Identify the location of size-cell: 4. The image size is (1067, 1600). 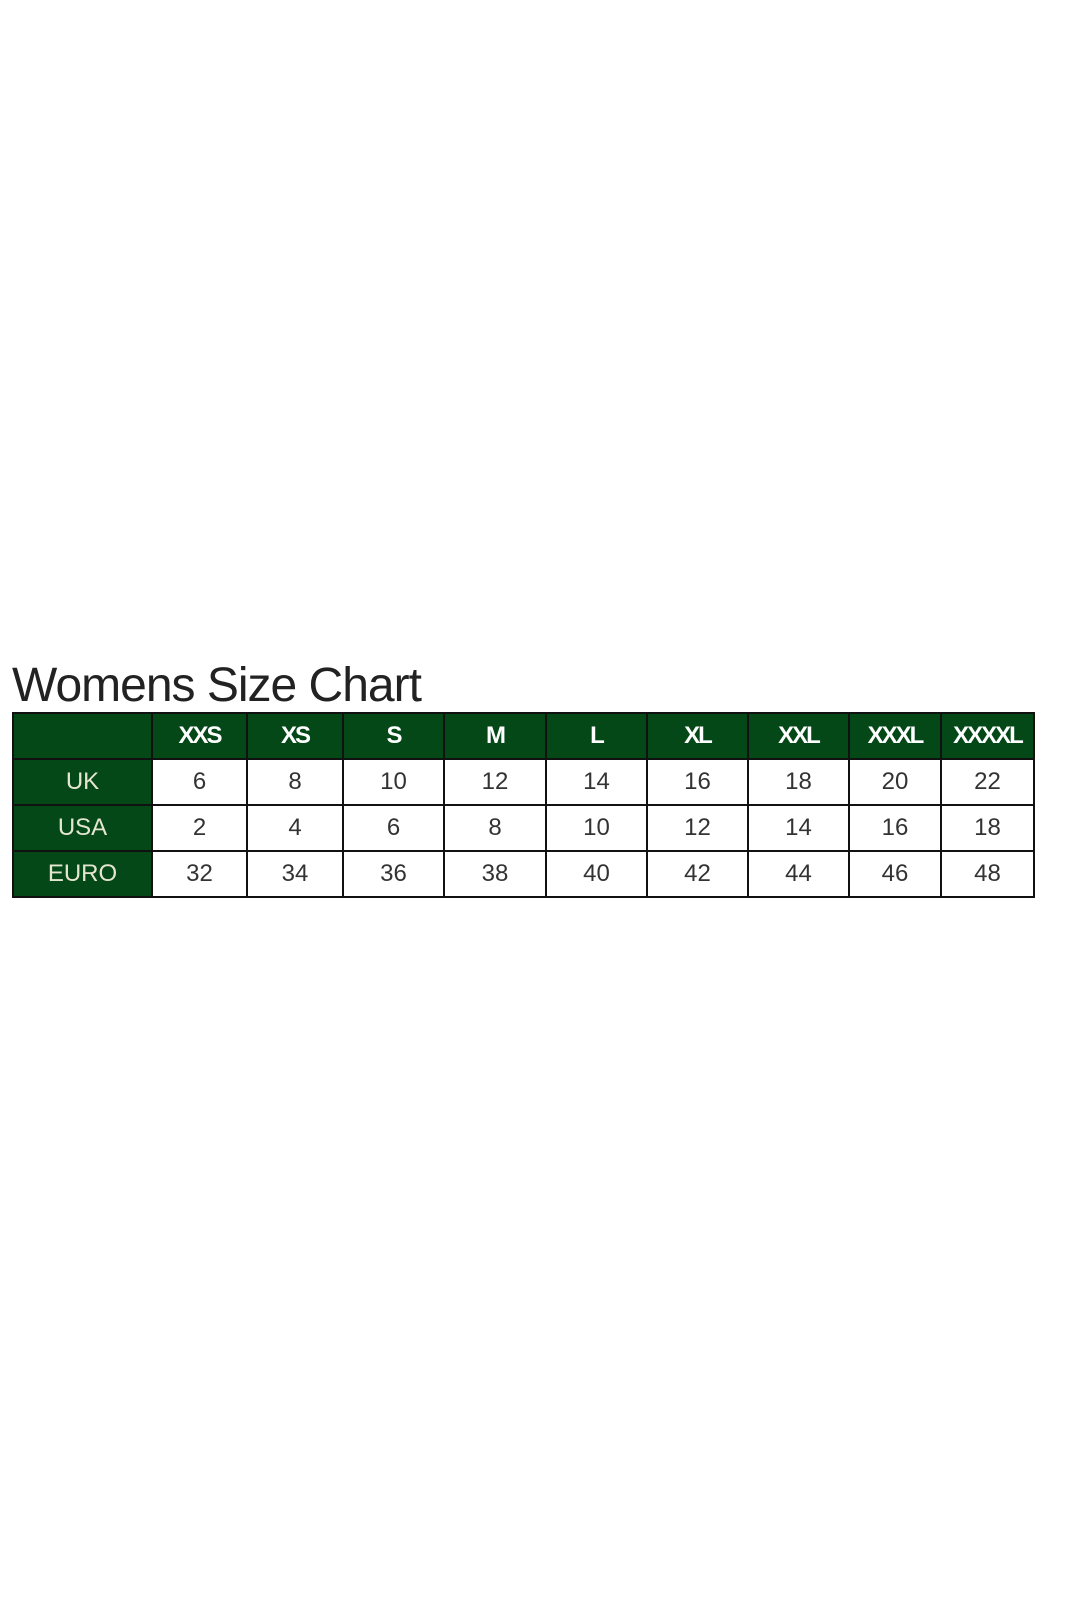
(295, 828).